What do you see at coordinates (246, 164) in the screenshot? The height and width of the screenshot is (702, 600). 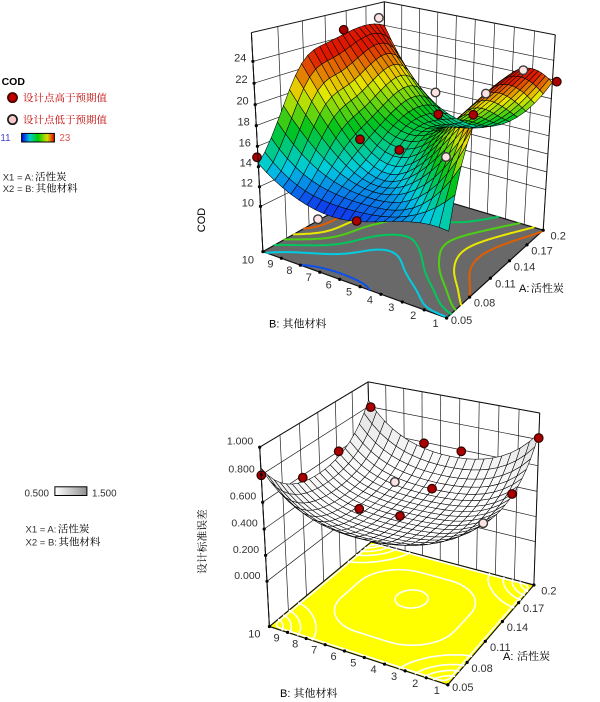 I see `svg-text: 14` at bounding box center [246, 164].